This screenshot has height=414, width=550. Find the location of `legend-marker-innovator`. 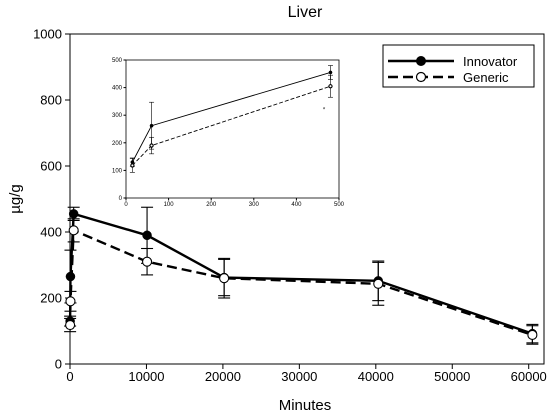

legend-marker-innovator is located at coordinates (421, 61).